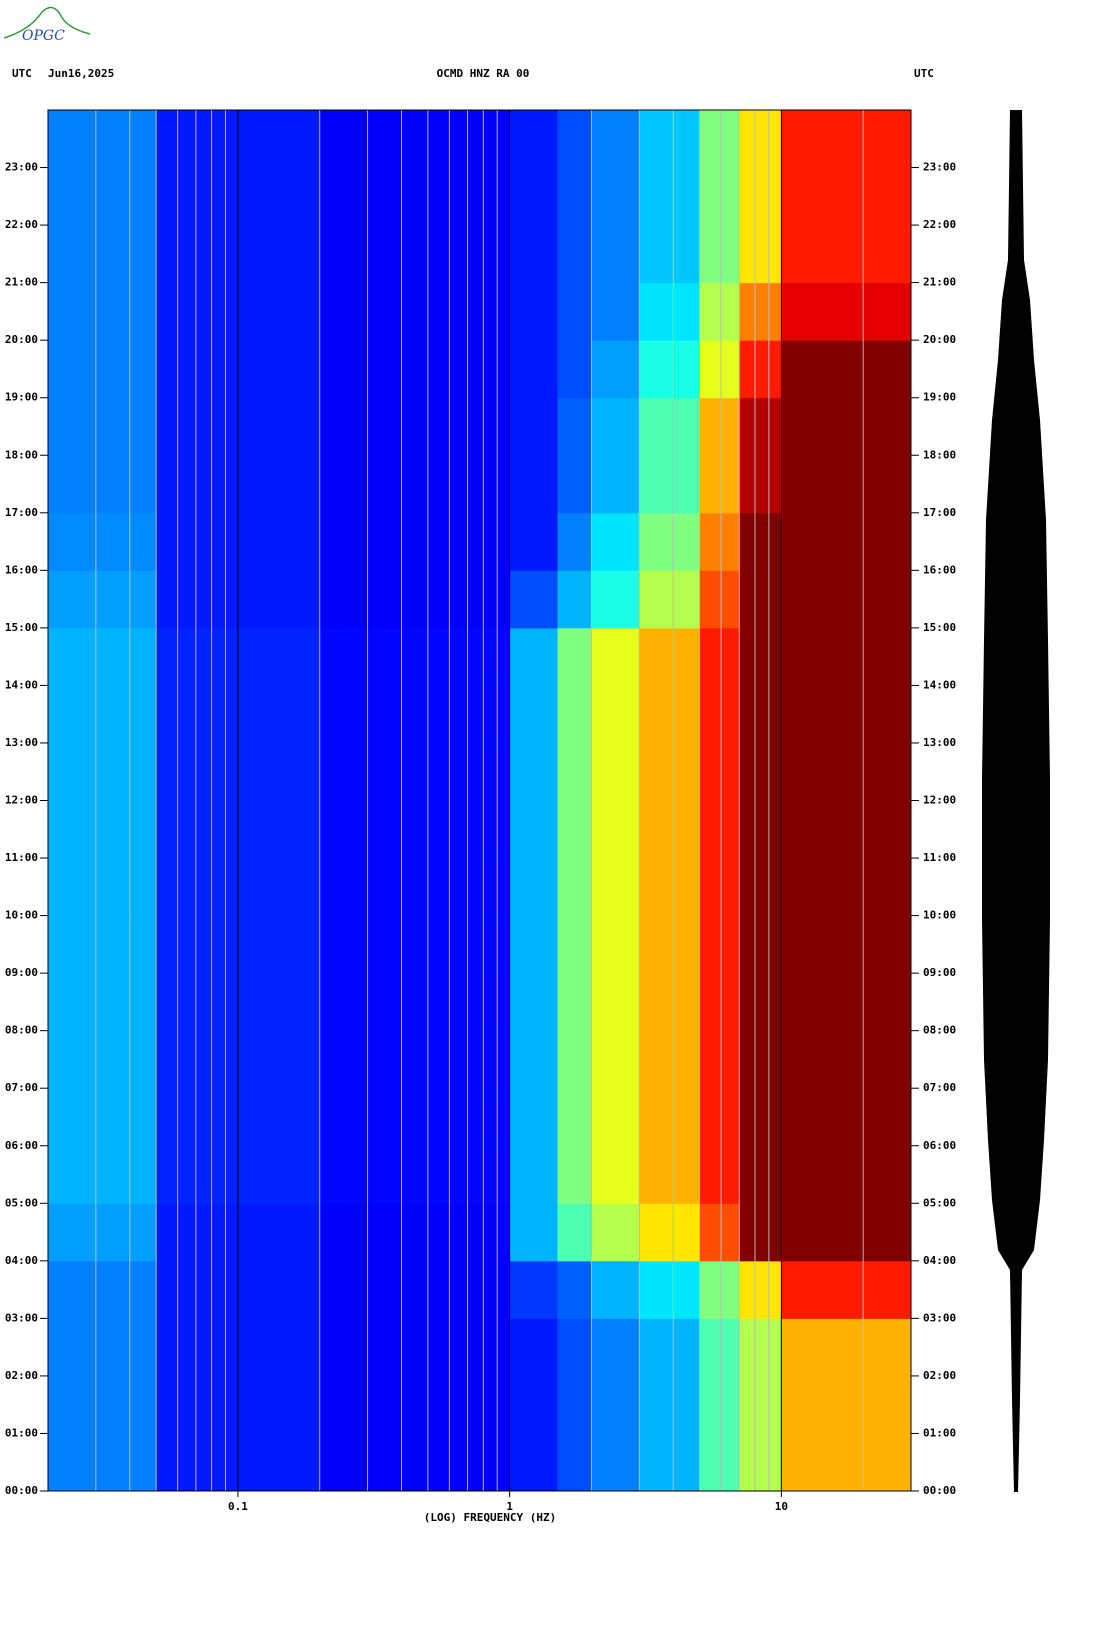  What do you see at coordinates (939, 1260) in the screenshot?
I see `y-tick-label-right: 04:00` at bounding box center [939, 1260].